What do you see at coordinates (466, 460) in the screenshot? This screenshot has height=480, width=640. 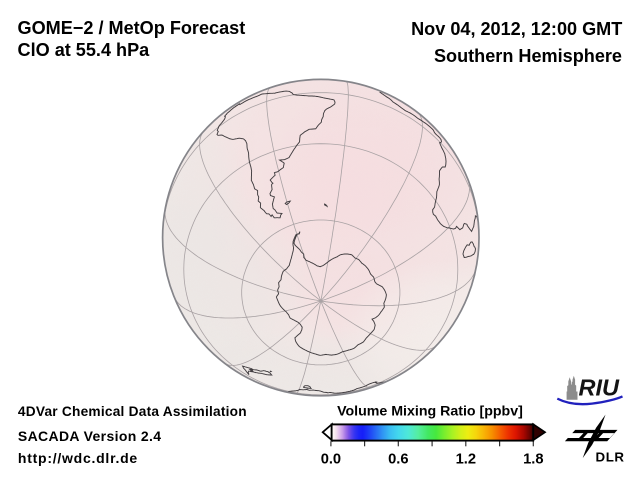 I see `svg-text: 1.2` at bounding box center [466, 460].